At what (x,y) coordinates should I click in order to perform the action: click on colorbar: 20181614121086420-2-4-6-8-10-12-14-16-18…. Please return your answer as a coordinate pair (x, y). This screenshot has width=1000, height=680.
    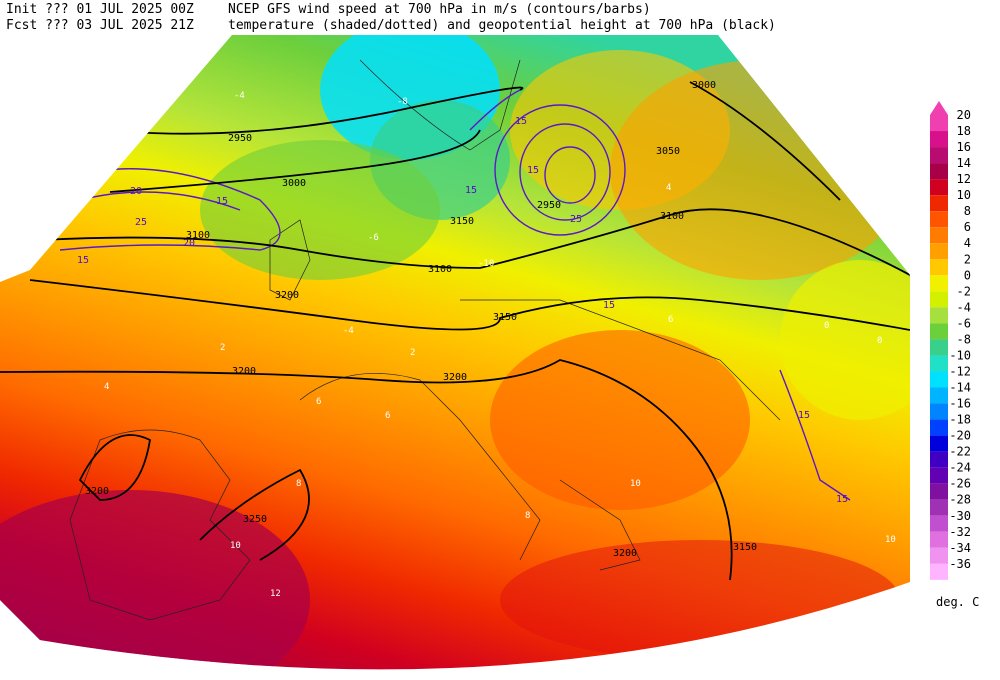
    Looking at the image, I should click on (950, 340).